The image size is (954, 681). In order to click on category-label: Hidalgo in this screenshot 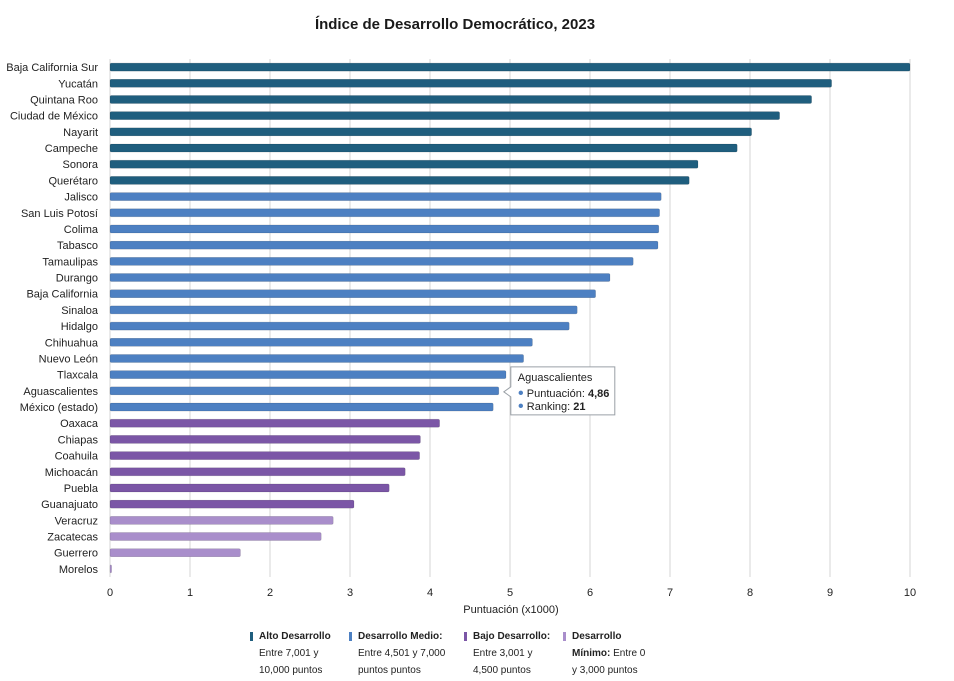, I will do `click(79, 327)`.